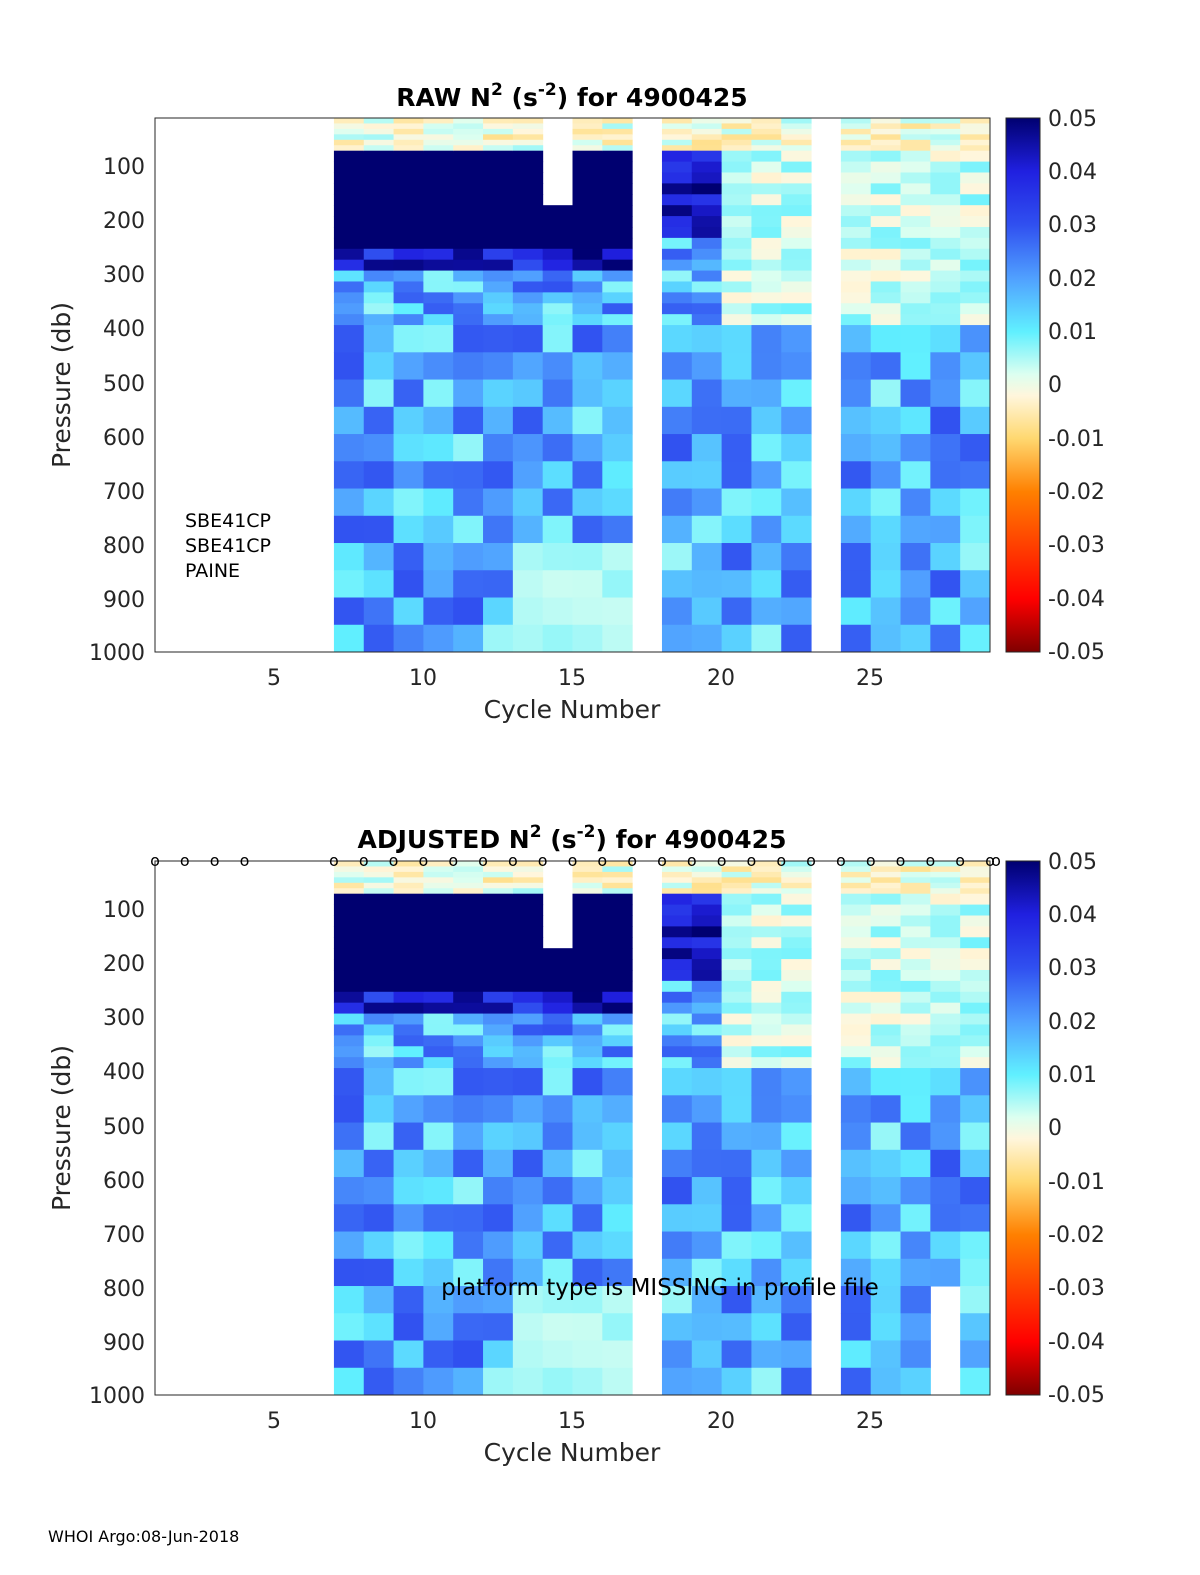 This screenshot has height=1575, width=1200. What do you see at coordinates (124, 384) in the screenshot?
I see `raw-y-tick: 500` at bounding box center [124, 384].